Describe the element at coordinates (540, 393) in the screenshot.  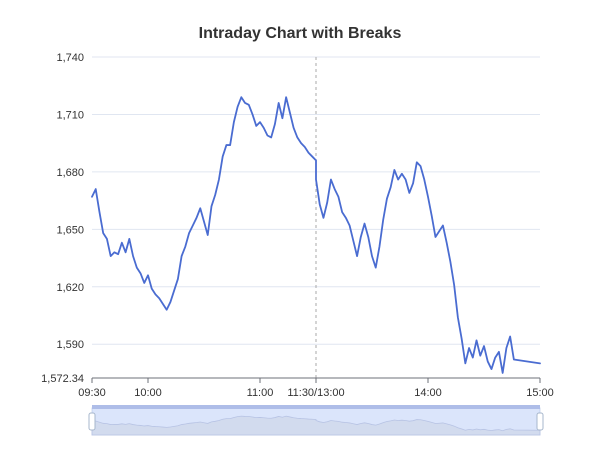
I see `x-tick-label: 15:00` at that location.